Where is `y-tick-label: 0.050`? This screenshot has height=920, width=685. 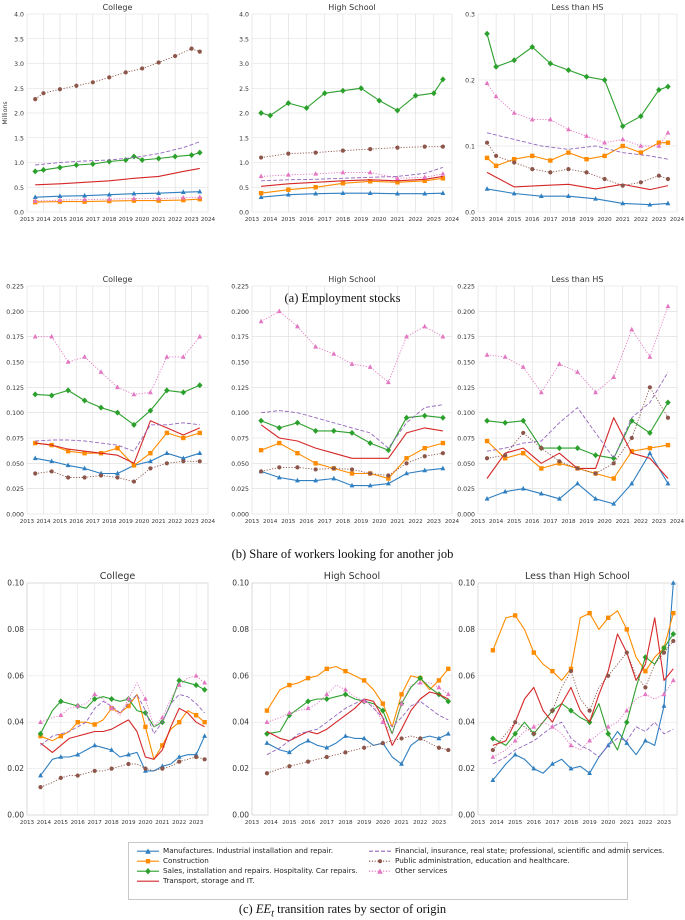 y-tick-label: 0.050 is located at coordinates (15, 464).